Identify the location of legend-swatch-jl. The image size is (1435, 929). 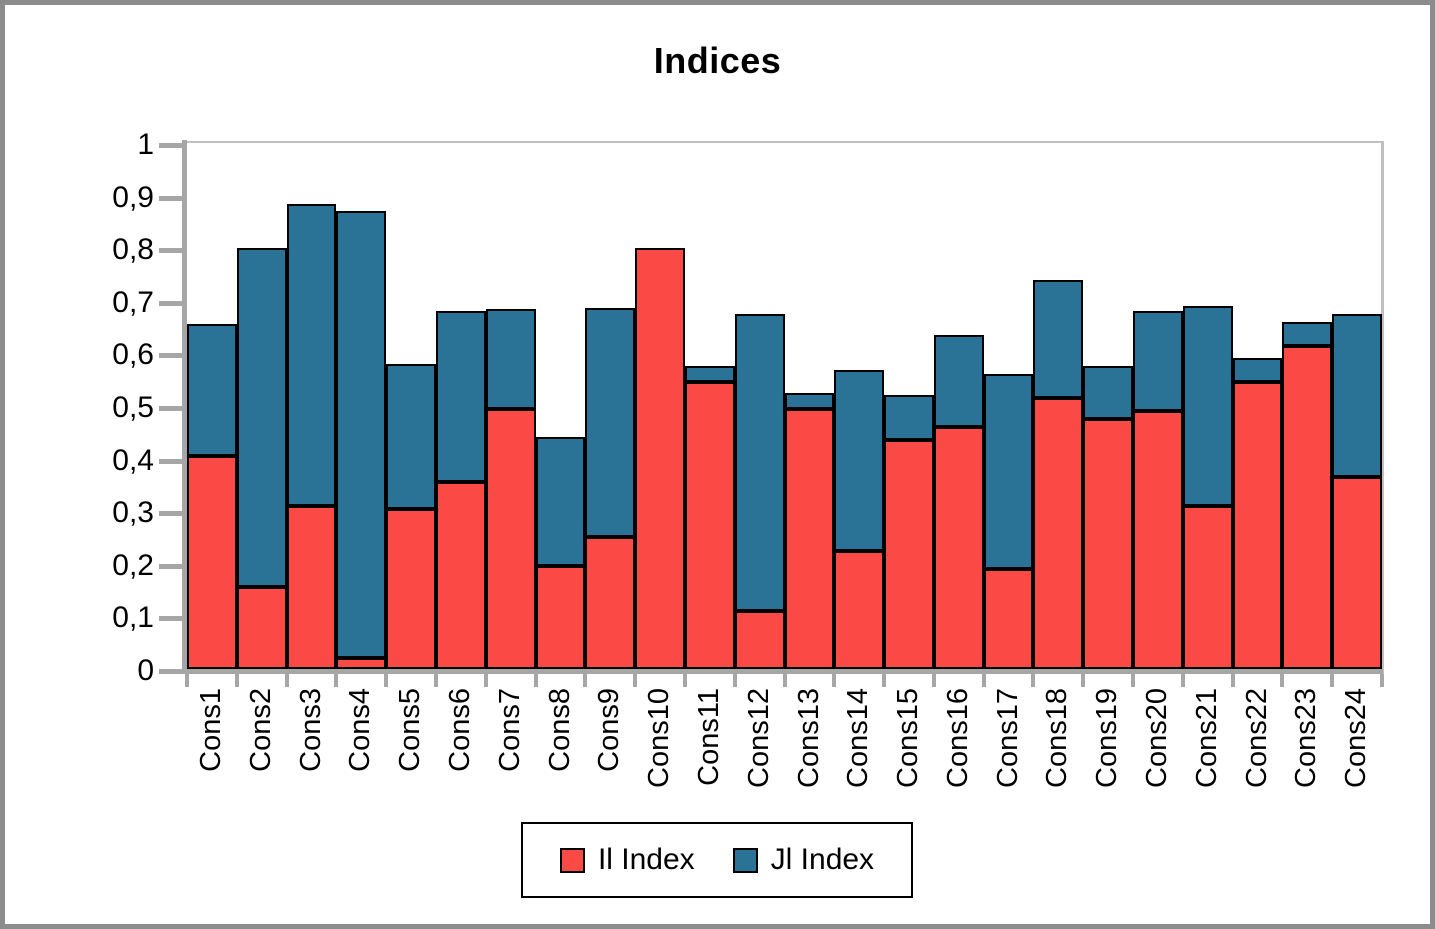
(745, 860).